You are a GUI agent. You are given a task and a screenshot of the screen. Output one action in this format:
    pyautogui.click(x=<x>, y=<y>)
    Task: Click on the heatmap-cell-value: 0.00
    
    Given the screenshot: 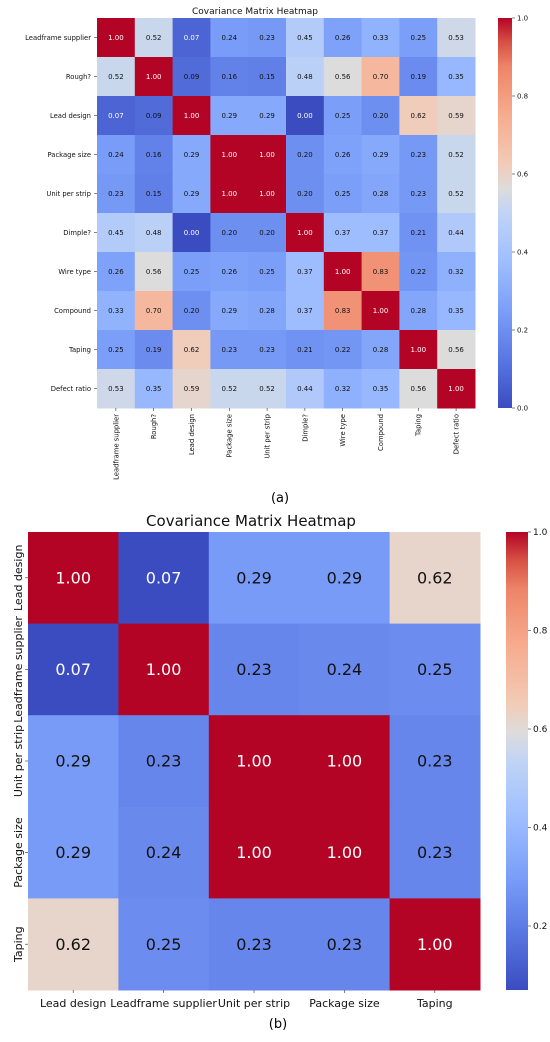 What is the action you would take?
    pyautogui.click(x=192, y=233)
    